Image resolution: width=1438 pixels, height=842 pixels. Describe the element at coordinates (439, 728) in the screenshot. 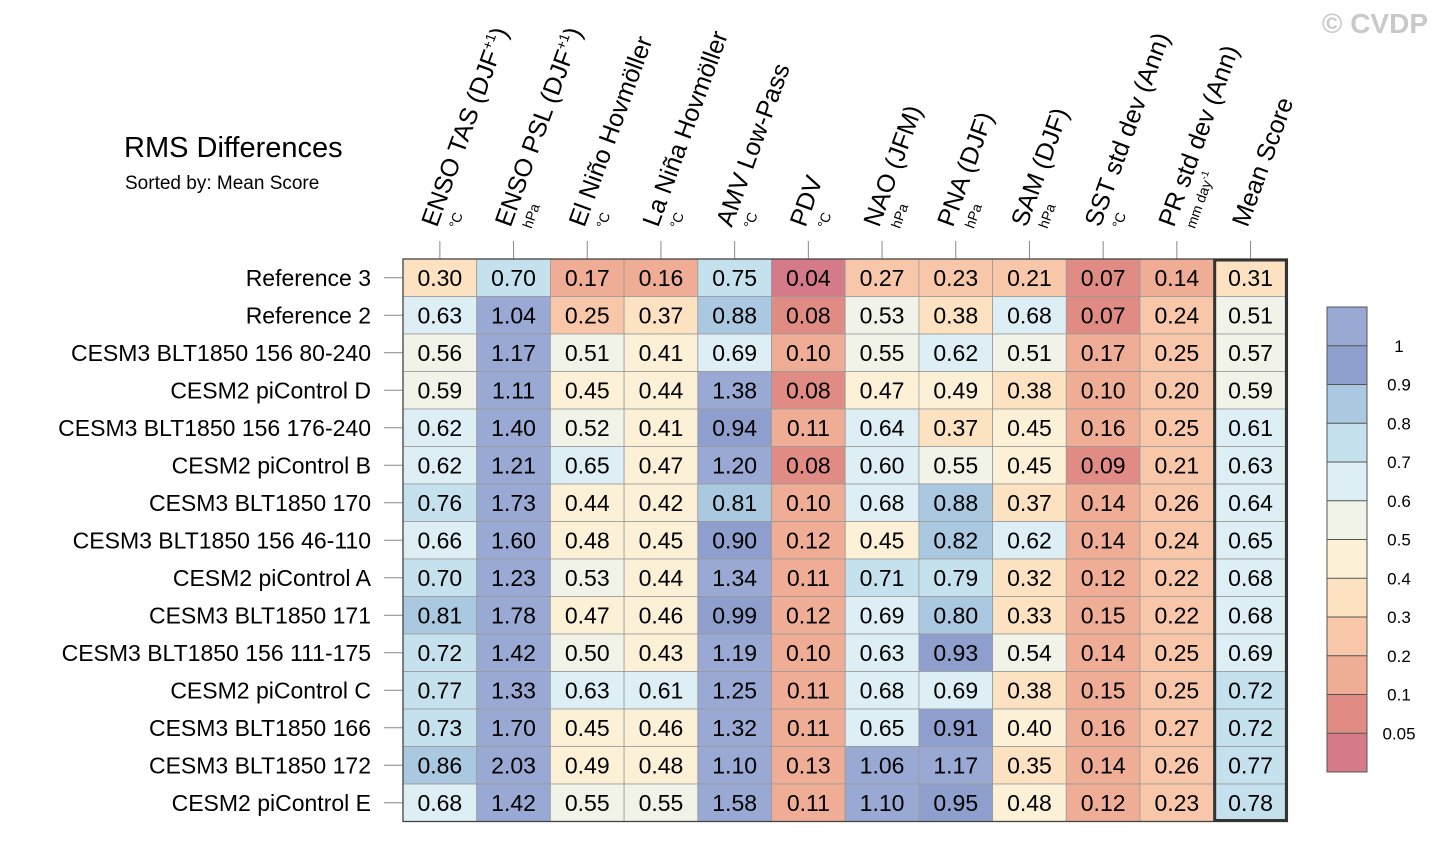

I see `cell-value-label: 0.73` at that location.